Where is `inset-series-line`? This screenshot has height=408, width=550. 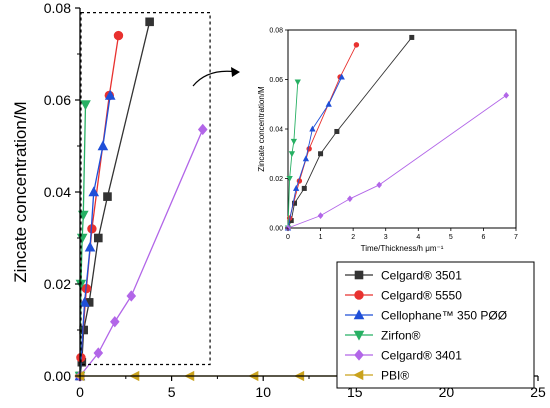
inset-series-line is located at coordinates (315, 152).